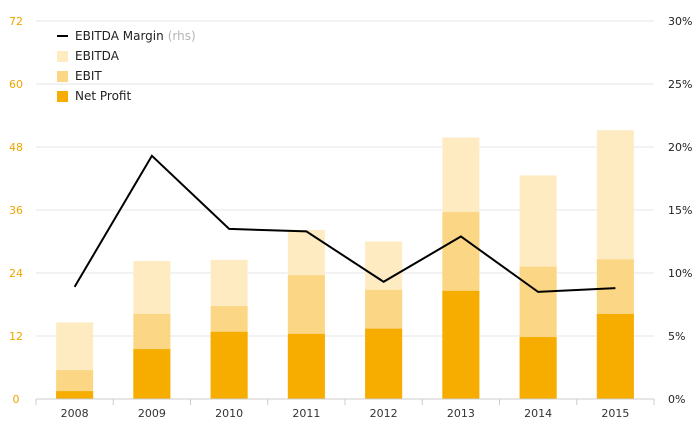  What do you see at coordinates (16, 210) in the screenshot?
I see `y-left-tick-label: 36` at bounding box center [16, 210].